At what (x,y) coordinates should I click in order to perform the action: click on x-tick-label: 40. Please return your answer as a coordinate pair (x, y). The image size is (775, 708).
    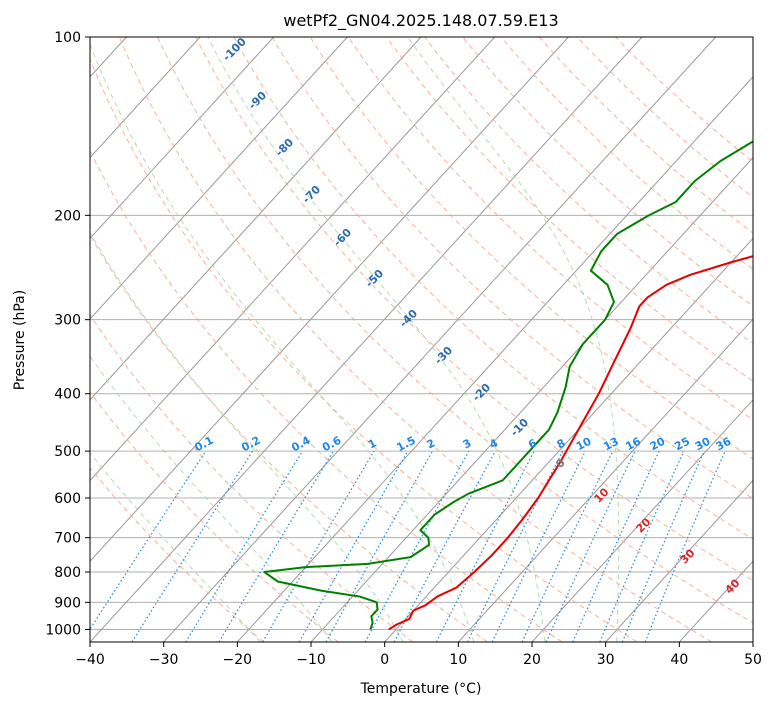
    Looking at the image, I should click on (679, 660).